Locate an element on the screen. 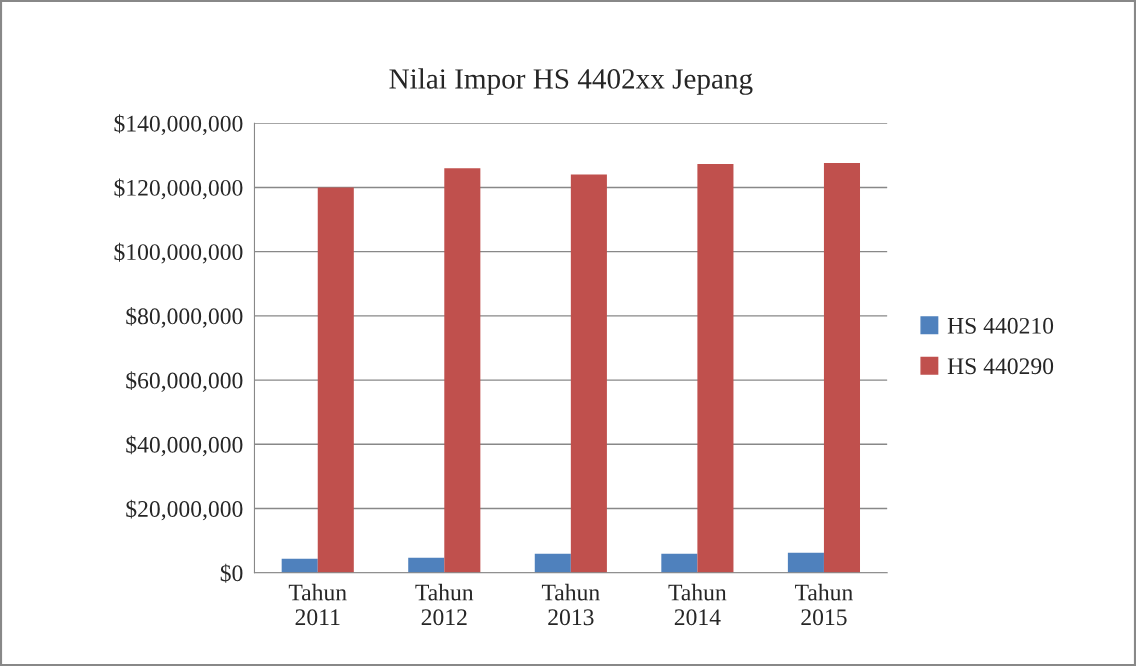  y-tick-label: $140,000,000 is located at coordinates (178, 125).